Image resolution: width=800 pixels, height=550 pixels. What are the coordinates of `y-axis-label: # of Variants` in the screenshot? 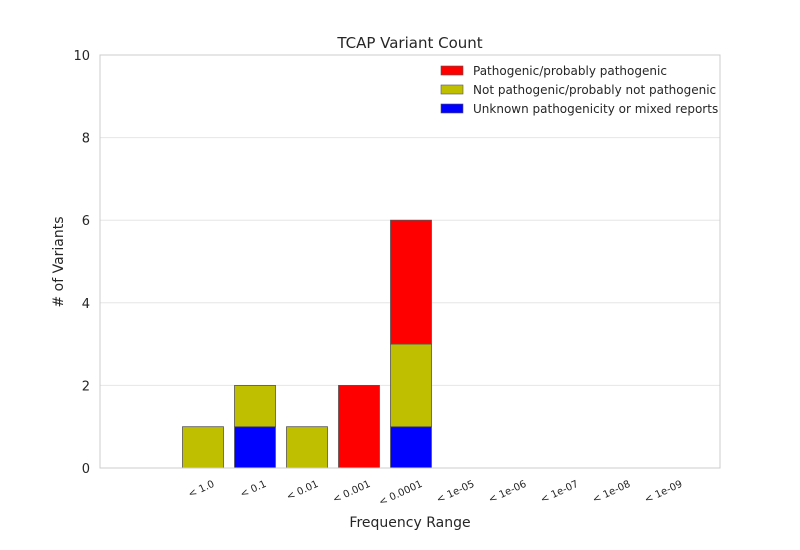 It's located at (59, 261).